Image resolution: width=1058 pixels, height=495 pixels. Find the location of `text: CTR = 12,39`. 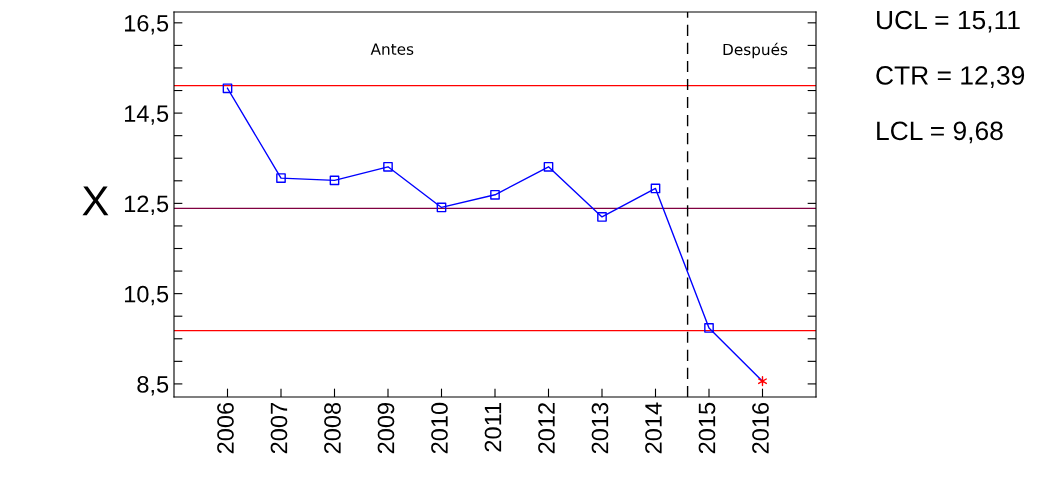

text: CTR = 12,39 is located at coordinates (950, 77).